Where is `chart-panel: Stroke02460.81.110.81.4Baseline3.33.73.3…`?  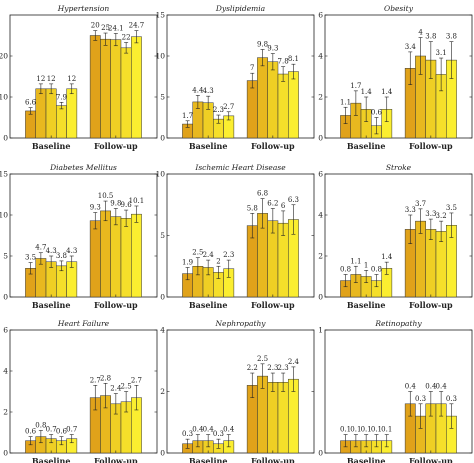 chart-panel: Stroke02460.81.110.81.4Baseline3.33.73.3… is located at coordinates (395, 236).